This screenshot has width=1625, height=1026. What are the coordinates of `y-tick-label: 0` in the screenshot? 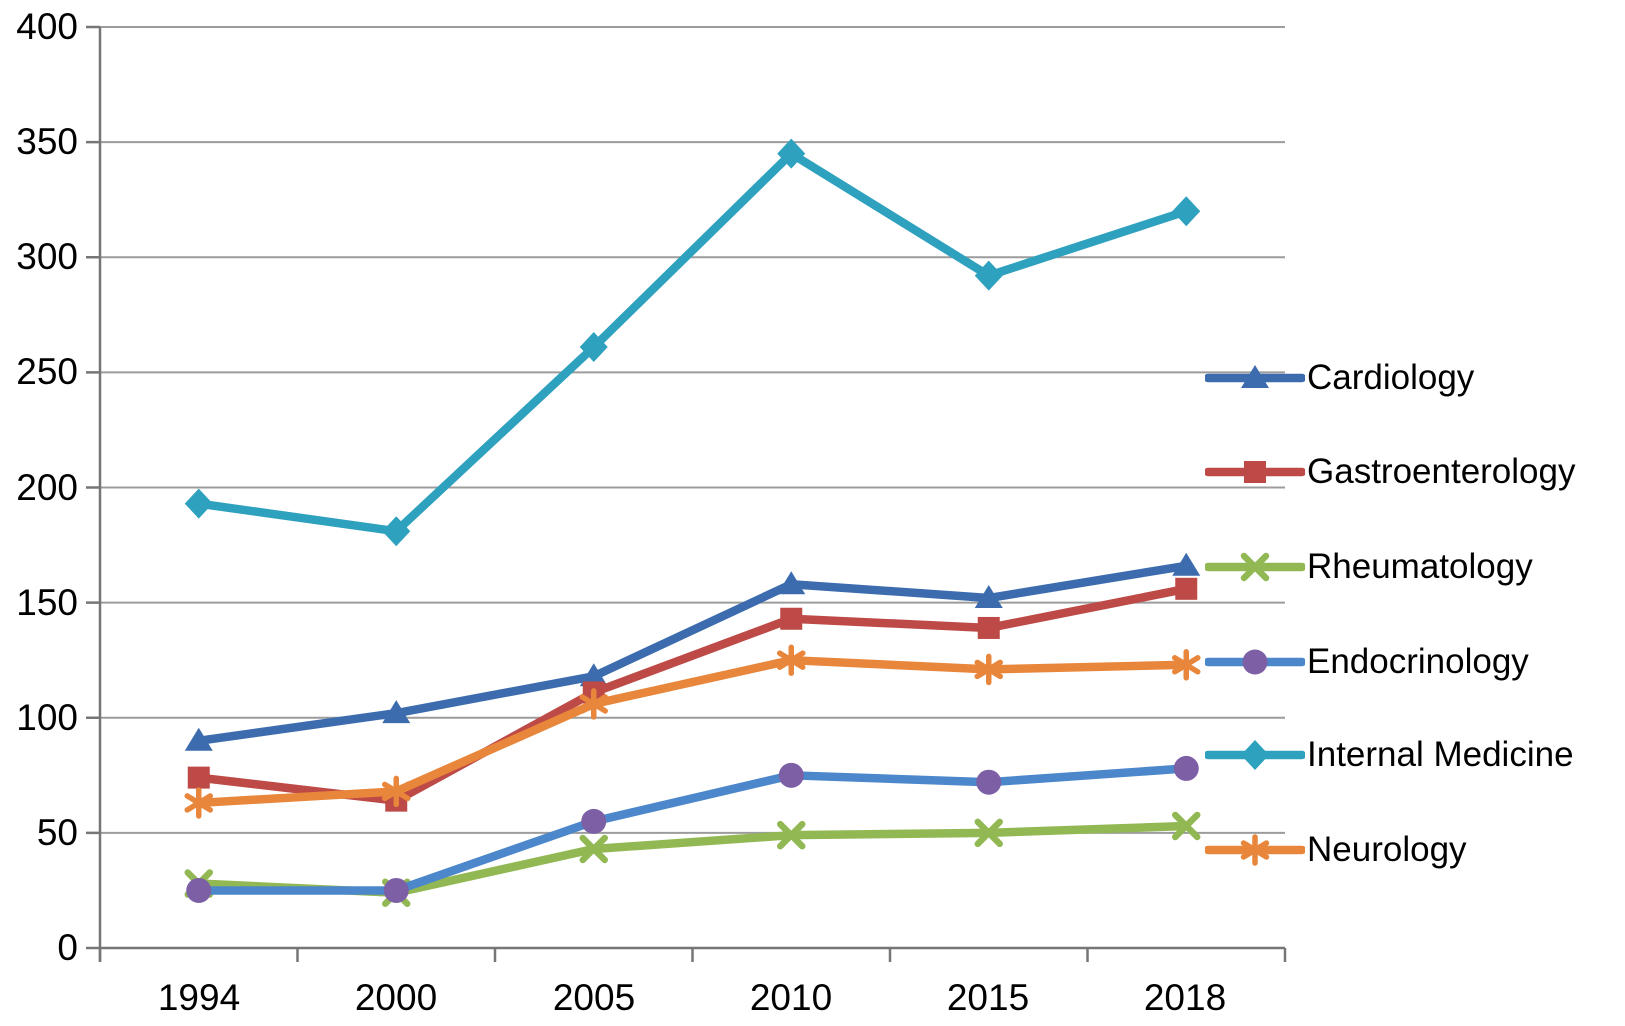 It's located at (67, 947).